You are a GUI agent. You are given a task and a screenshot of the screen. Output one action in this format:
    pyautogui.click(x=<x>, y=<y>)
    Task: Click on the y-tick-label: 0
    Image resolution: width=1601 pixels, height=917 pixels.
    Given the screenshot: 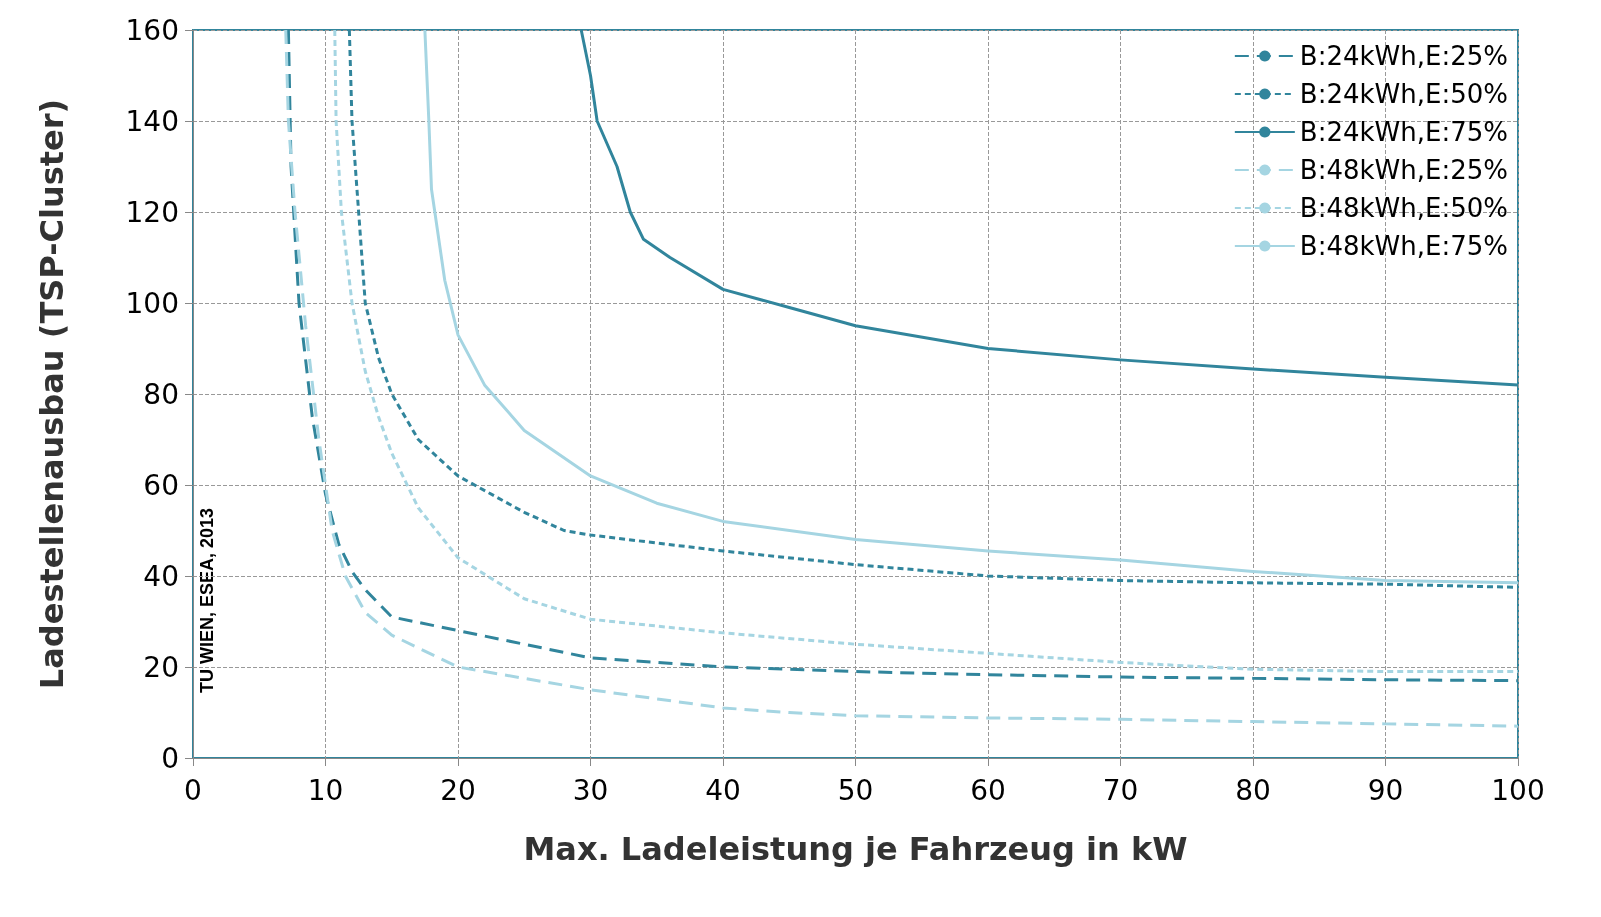 What is the action you would take?
    pyautogui.click(x=170, y=758)
    